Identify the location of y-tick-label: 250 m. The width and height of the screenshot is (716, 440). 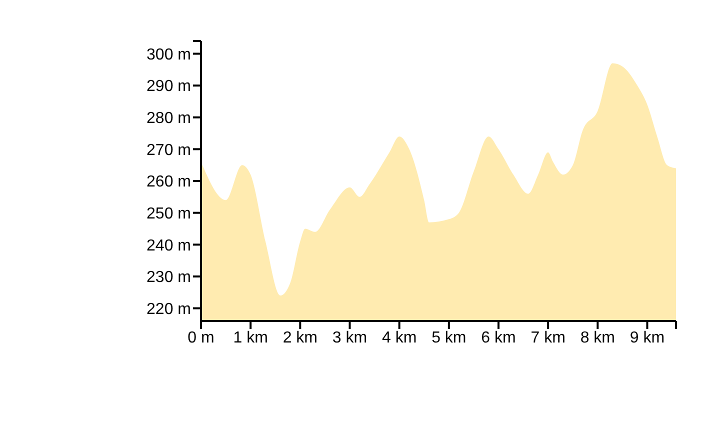
(168, 214).